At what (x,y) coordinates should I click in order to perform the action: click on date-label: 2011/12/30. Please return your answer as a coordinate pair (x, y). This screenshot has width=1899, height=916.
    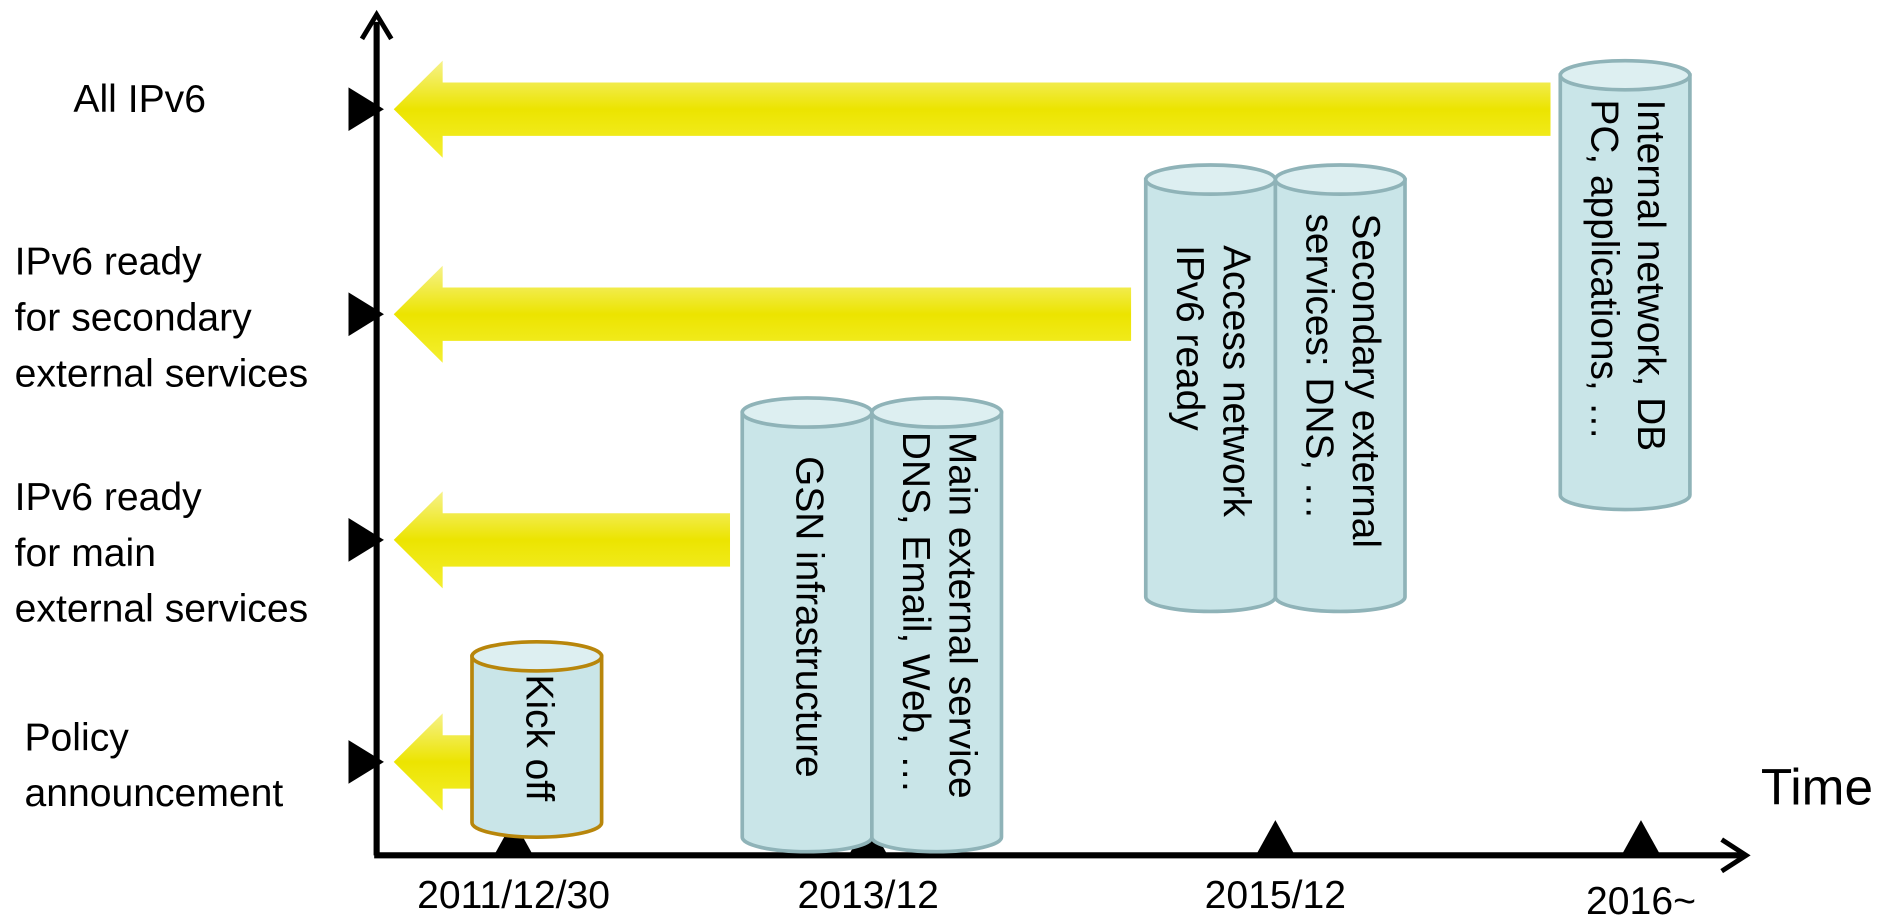
    Looking at the image, I should click on (513, 895).